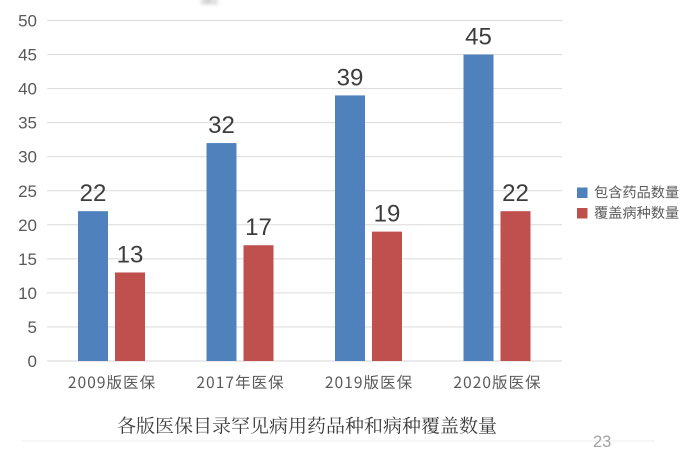 The image size is (683, 462). What do you see at coordinates (27, 89) in the screenshot?
I see `svg-text: 40` at bounding box center [27, 89].